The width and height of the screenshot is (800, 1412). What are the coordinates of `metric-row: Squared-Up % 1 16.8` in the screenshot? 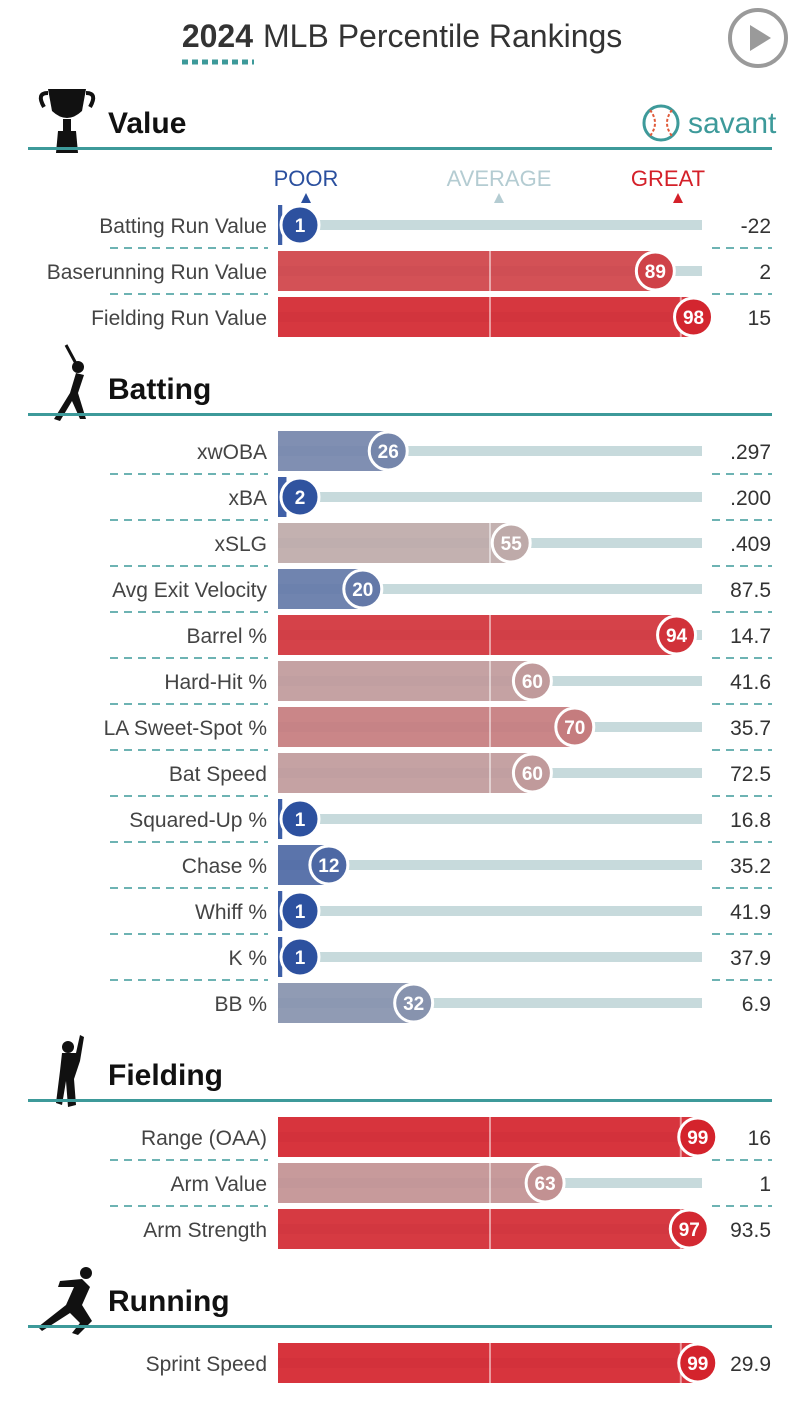 It's located at (441, 817).